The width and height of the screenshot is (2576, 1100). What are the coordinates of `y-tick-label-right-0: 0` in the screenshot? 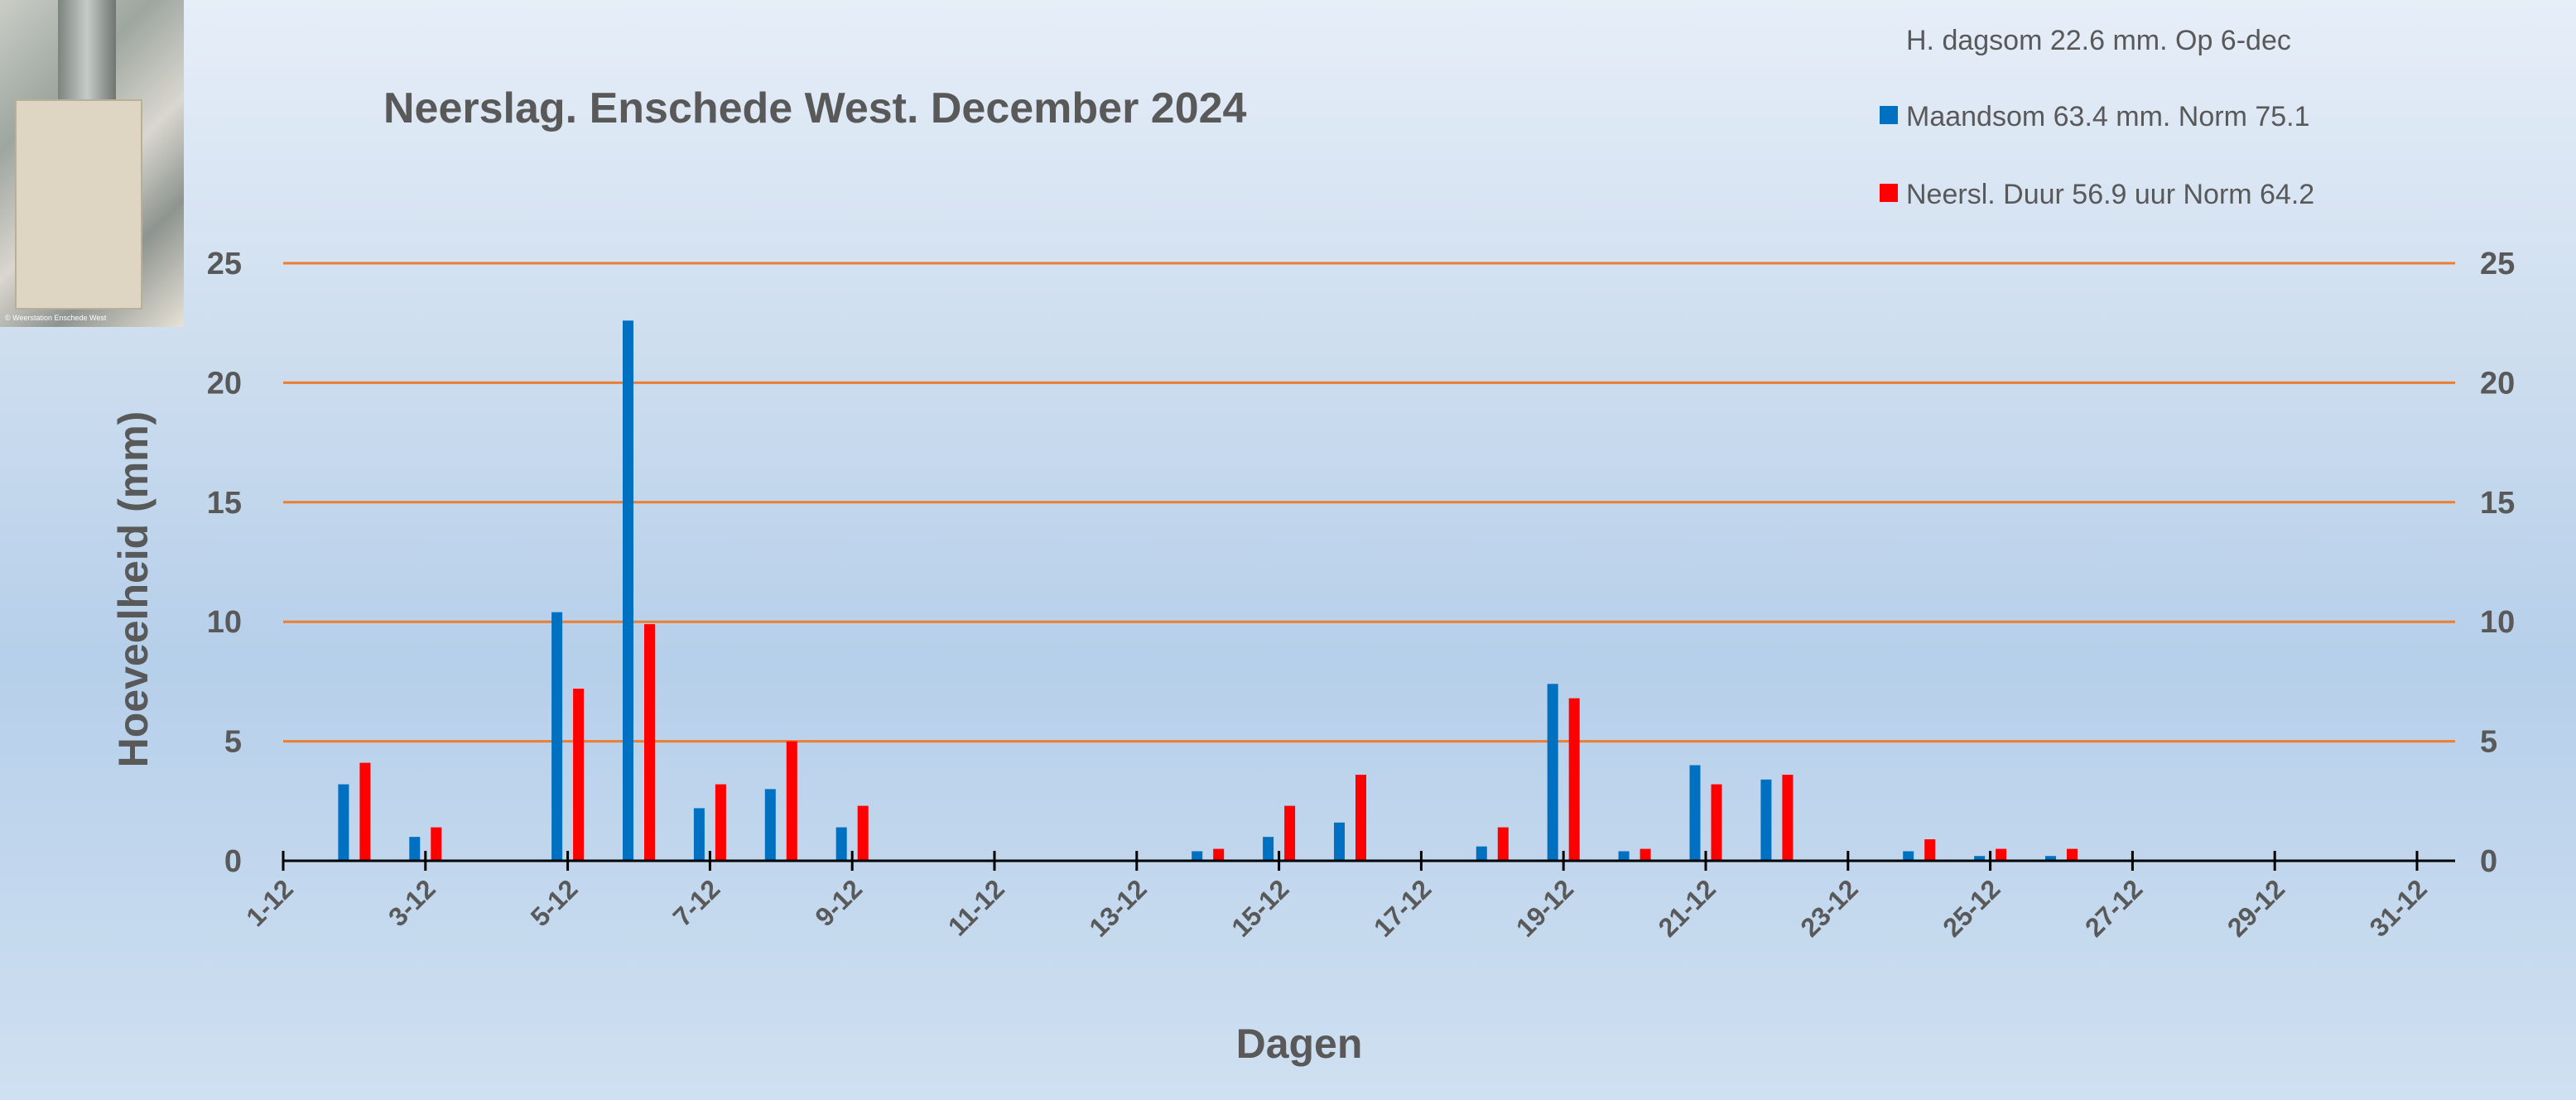 It's located at (2488, 861).